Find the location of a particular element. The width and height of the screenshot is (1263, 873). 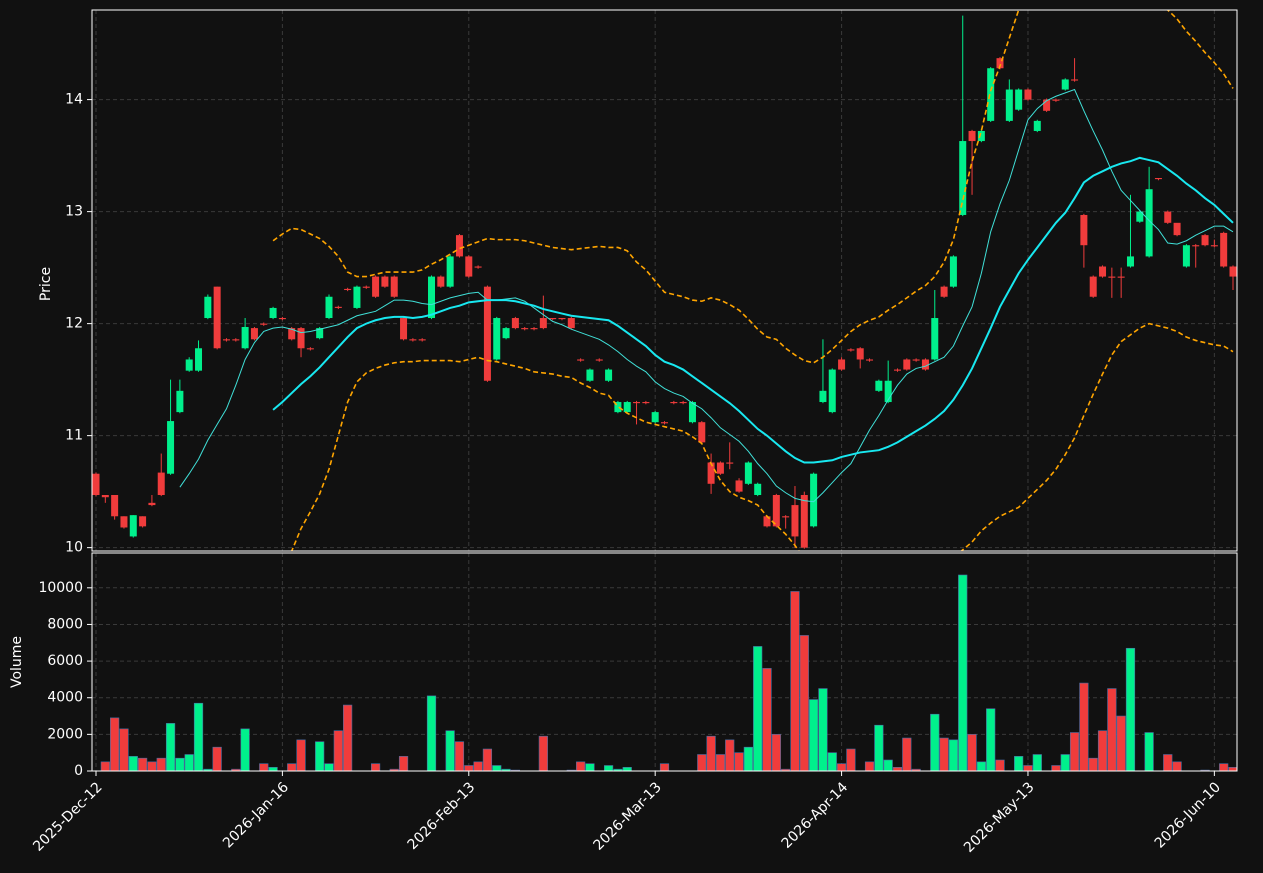

x-tick-label: 2026-Jun-10 is located at coordinates (1188, 815).